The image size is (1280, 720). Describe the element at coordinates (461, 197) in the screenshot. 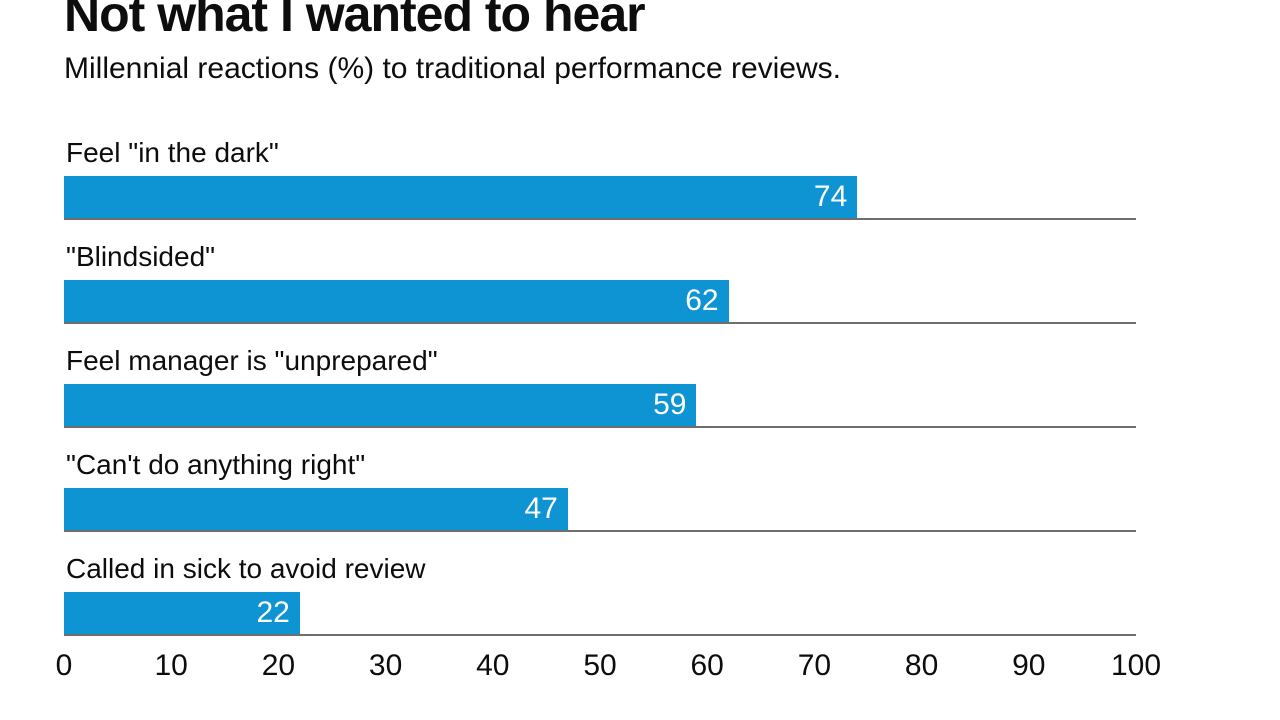

I see `bar: 74` at that location.